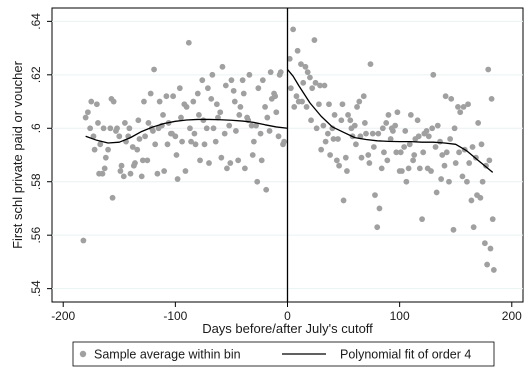  What do you see at coordinates (63, 316) in the screenshot?
I see `x-tick-label: -200` at bounding box center [63, 316].